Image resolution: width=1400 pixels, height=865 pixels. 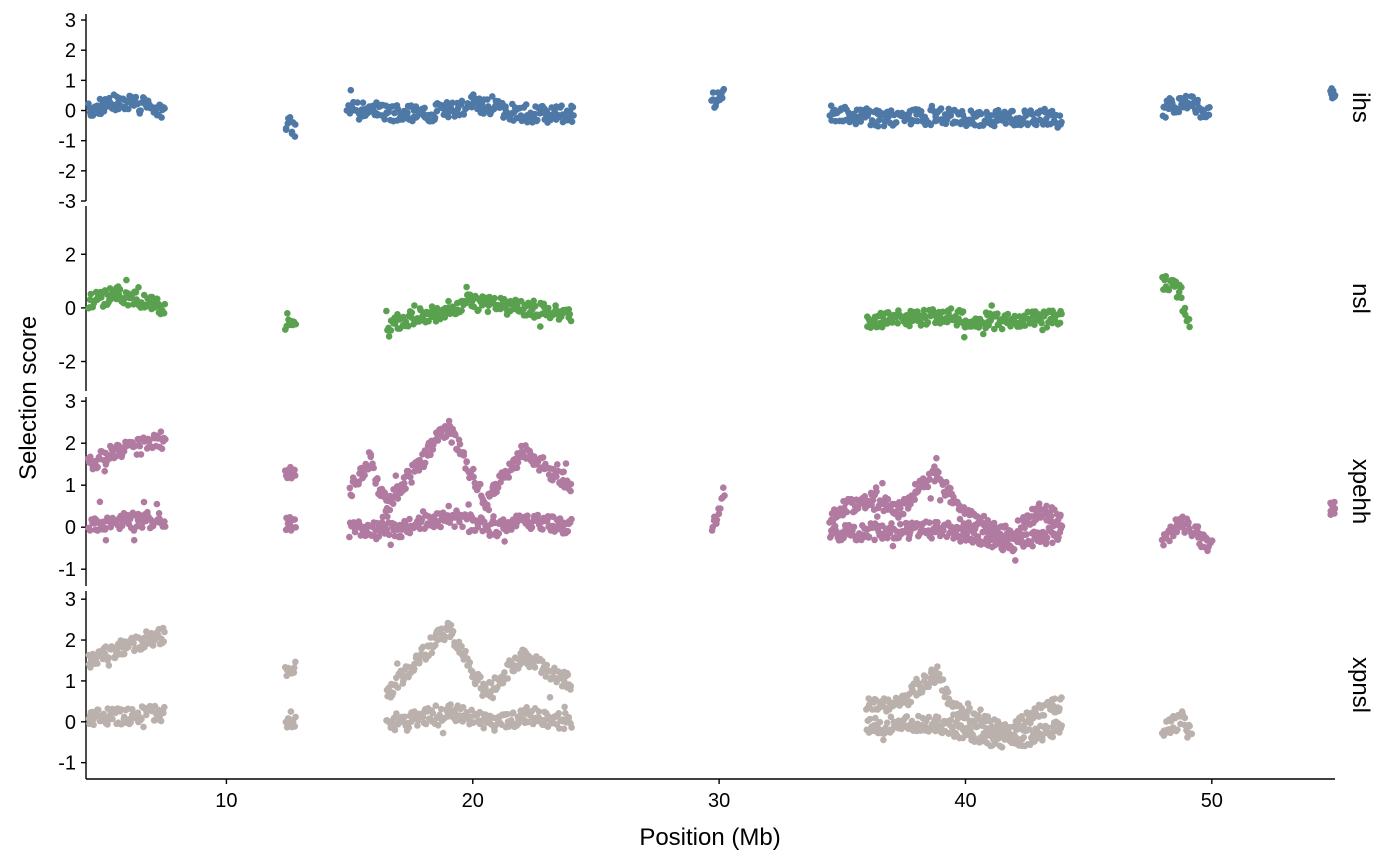 What do you see at coordinates (965, 801) in the screenshot?
I see `x-tick-label: 40` at bounding box center [965, 801].